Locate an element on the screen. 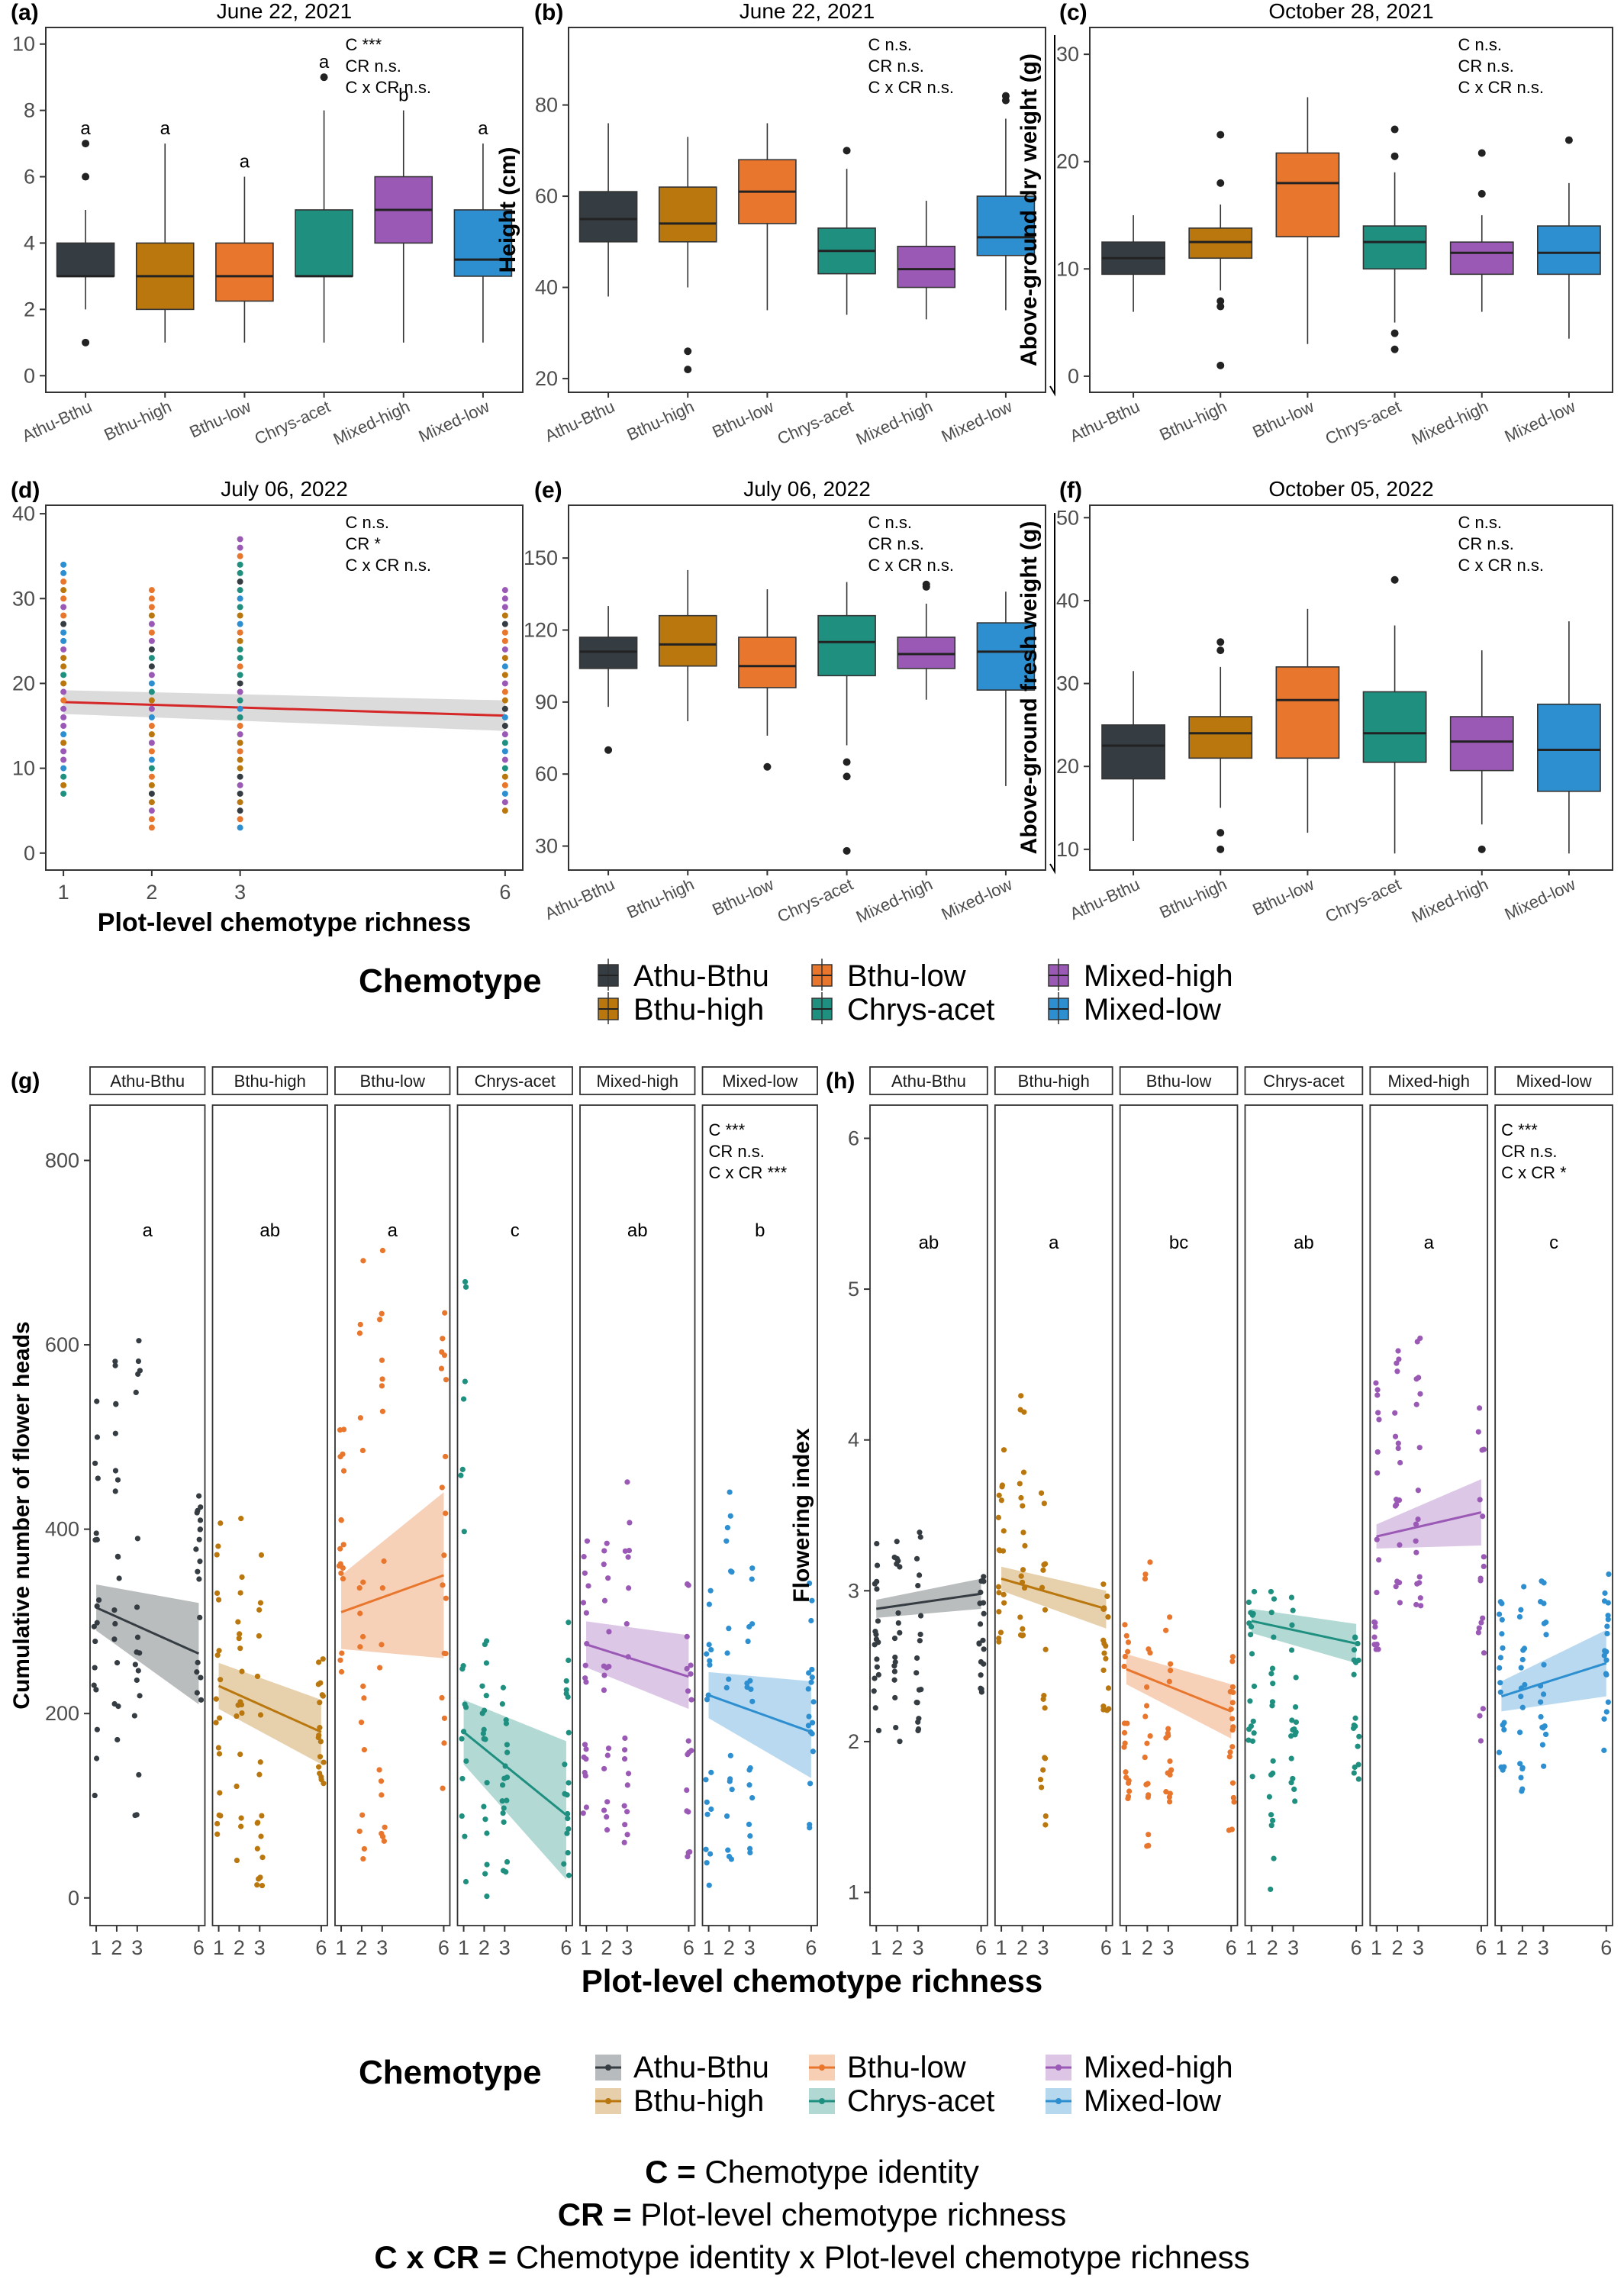  abbreviation-key-term: C = is located at coordinates (674, 2172).